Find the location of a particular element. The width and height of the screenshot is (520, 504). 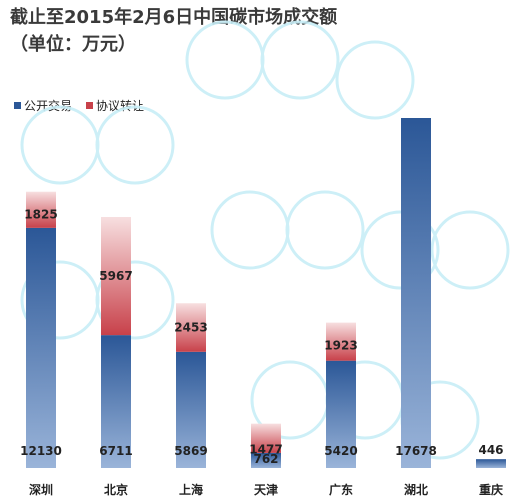

x-tick-label-3: 天津 is located at coordinates (266, 489).